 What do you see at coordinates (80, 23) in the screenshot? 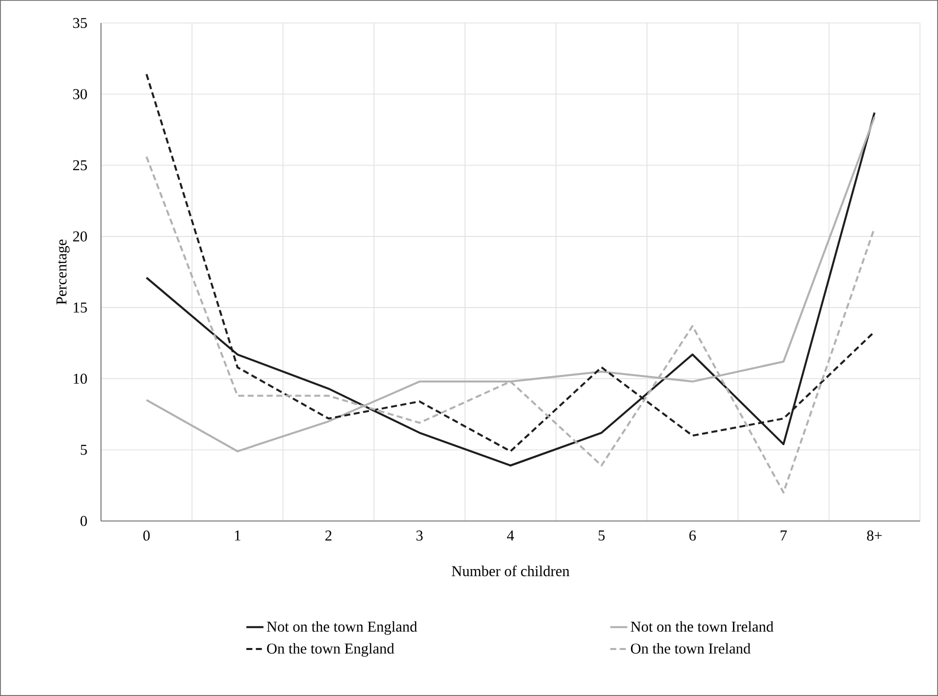
I see `y-tick-label: 35` at bounding box center [80, 23].